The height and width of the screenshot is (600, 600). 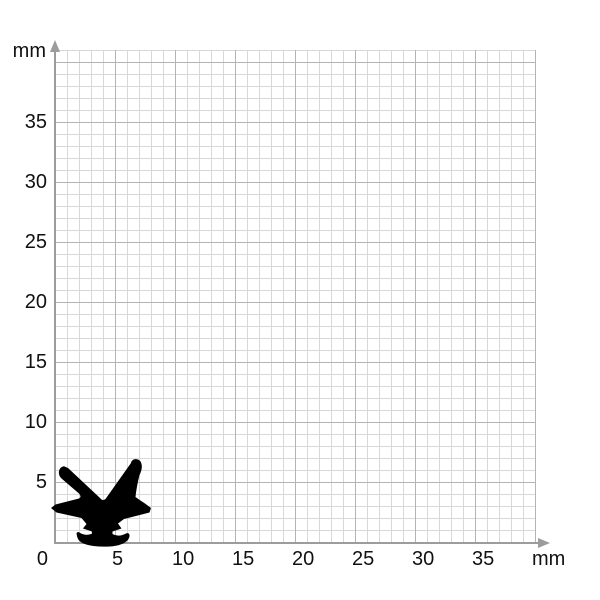 What do you see at coordinates (549, 559) in the screenshot?
I see `x-axis-unit-label: mm` at bounding box center [549, 559].